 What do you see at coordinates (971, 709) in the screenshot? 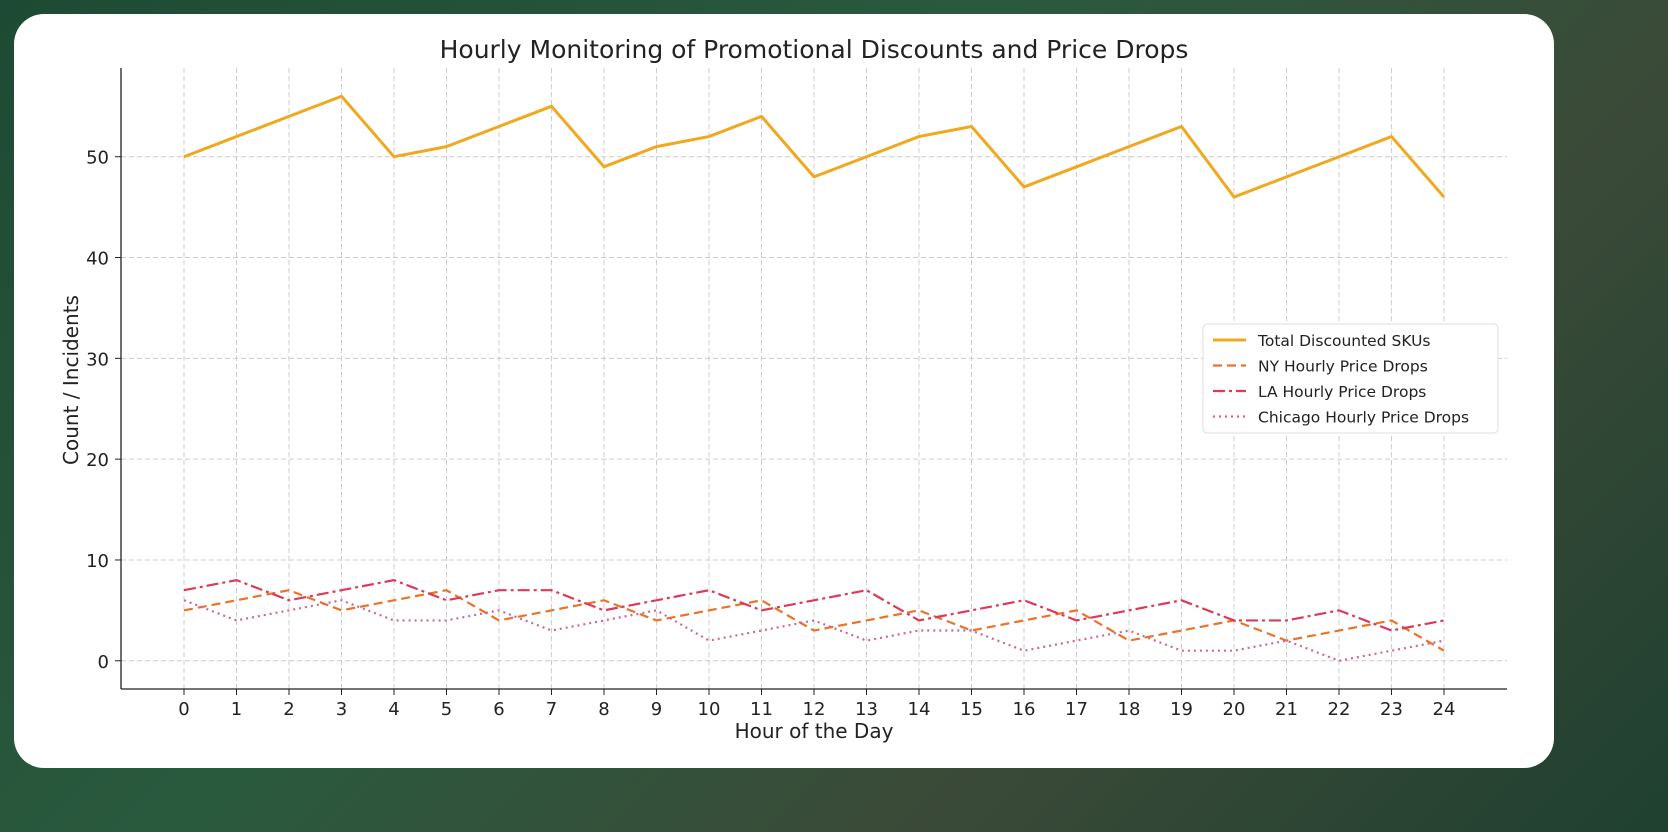
I see `x-tick-label: 15` at bounding box center [971, 709].